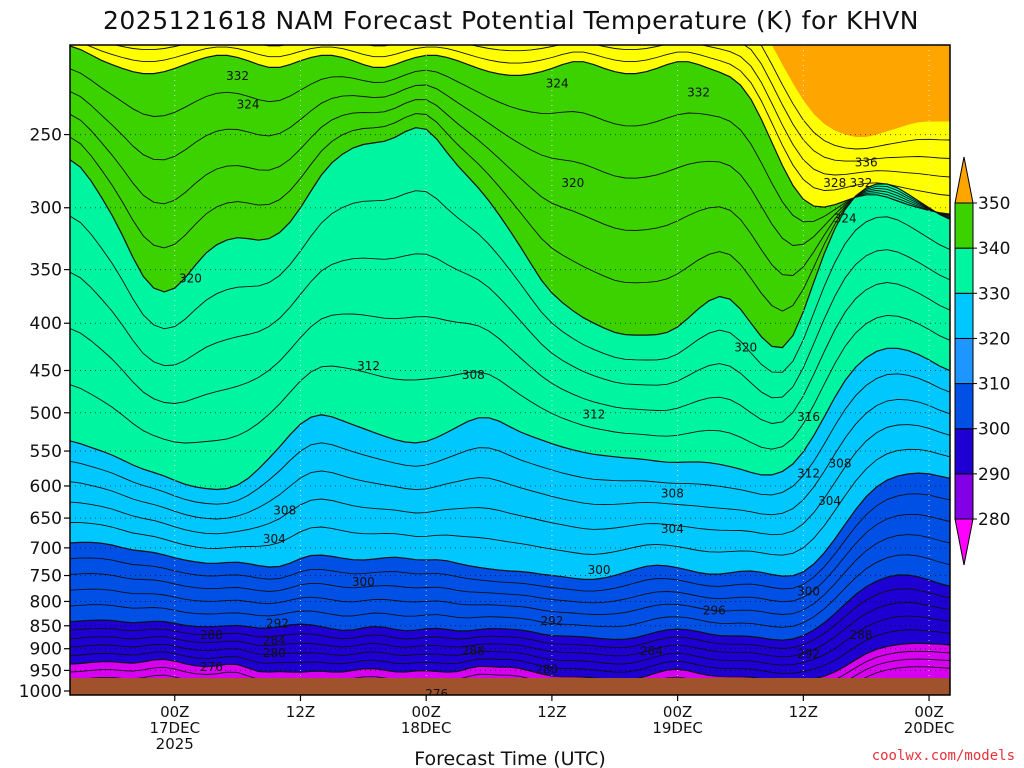  I want to click on colorbar-label: 330, so click(994, 294).